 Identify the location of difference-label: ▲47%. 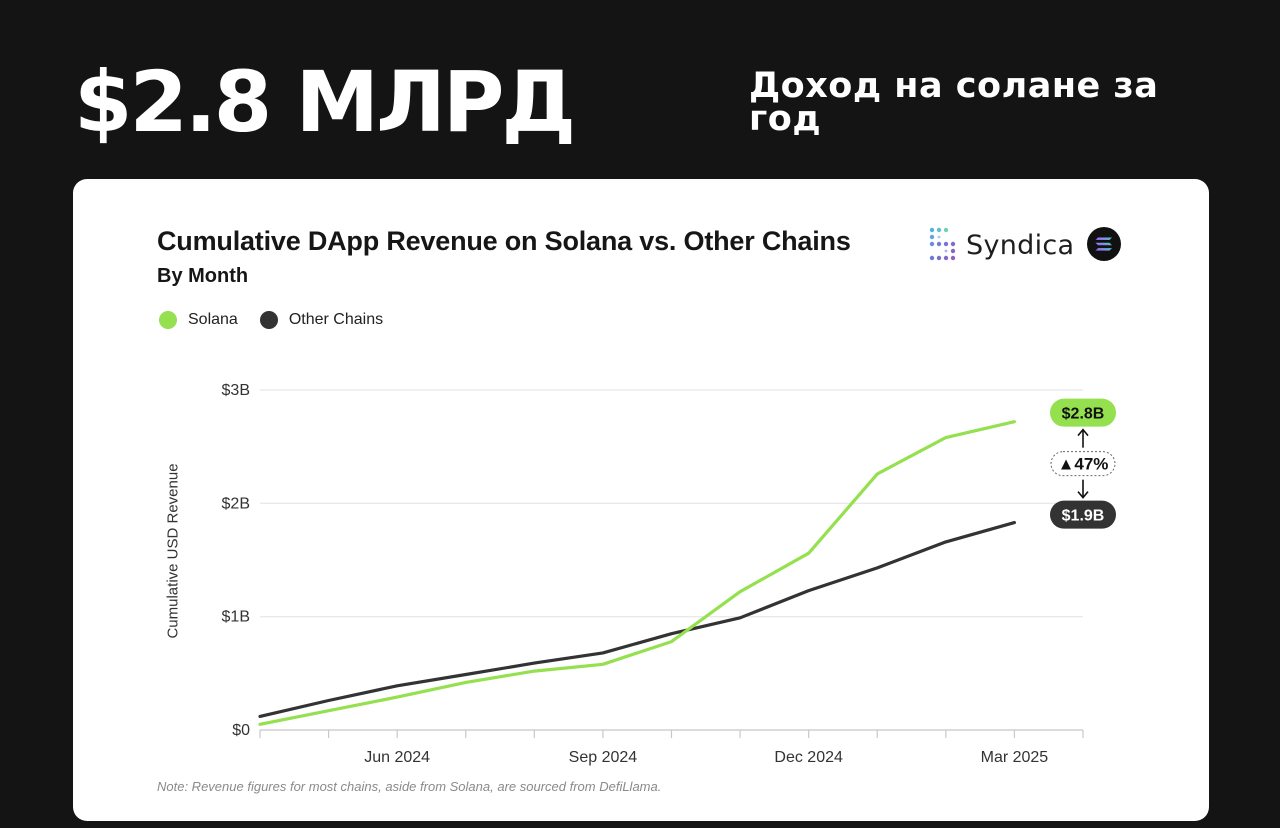
(1083, 464).